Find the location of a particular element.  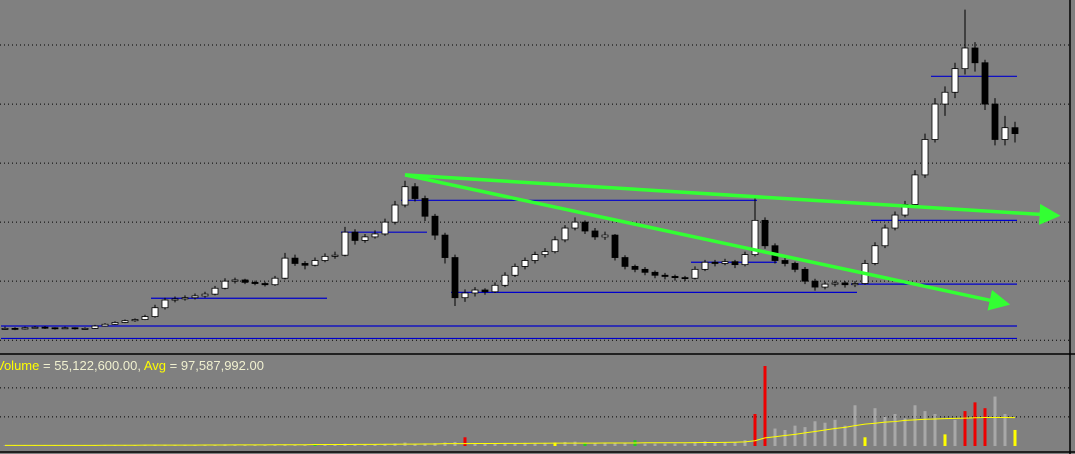

readout-part: = 55,122,600.00, is located at coordinates (91, 365).